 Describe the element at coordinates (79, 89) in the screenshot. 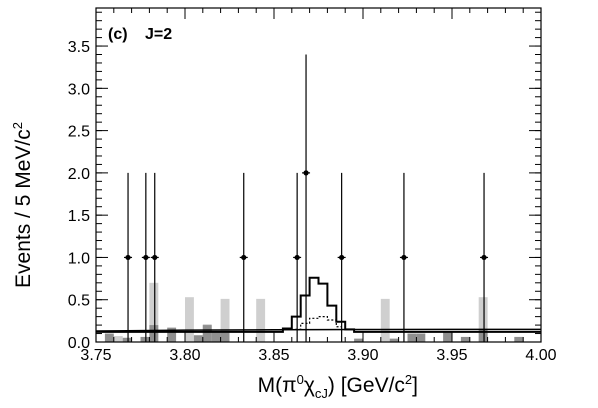

I see `y-tick-label: 3.0` at that location.